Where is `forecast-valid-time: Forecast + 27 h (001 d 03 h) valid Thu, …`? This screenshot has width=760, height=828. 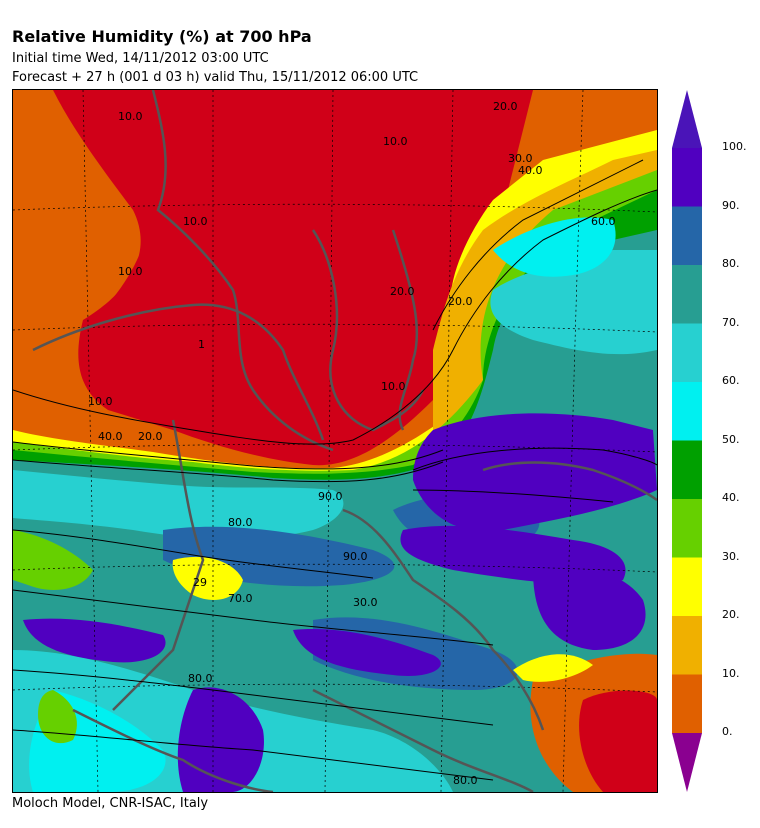 forecast-valid-time: Forecast + 27 h (001 d 03 h) valid Thu, … is located at coordinates (215, 77).